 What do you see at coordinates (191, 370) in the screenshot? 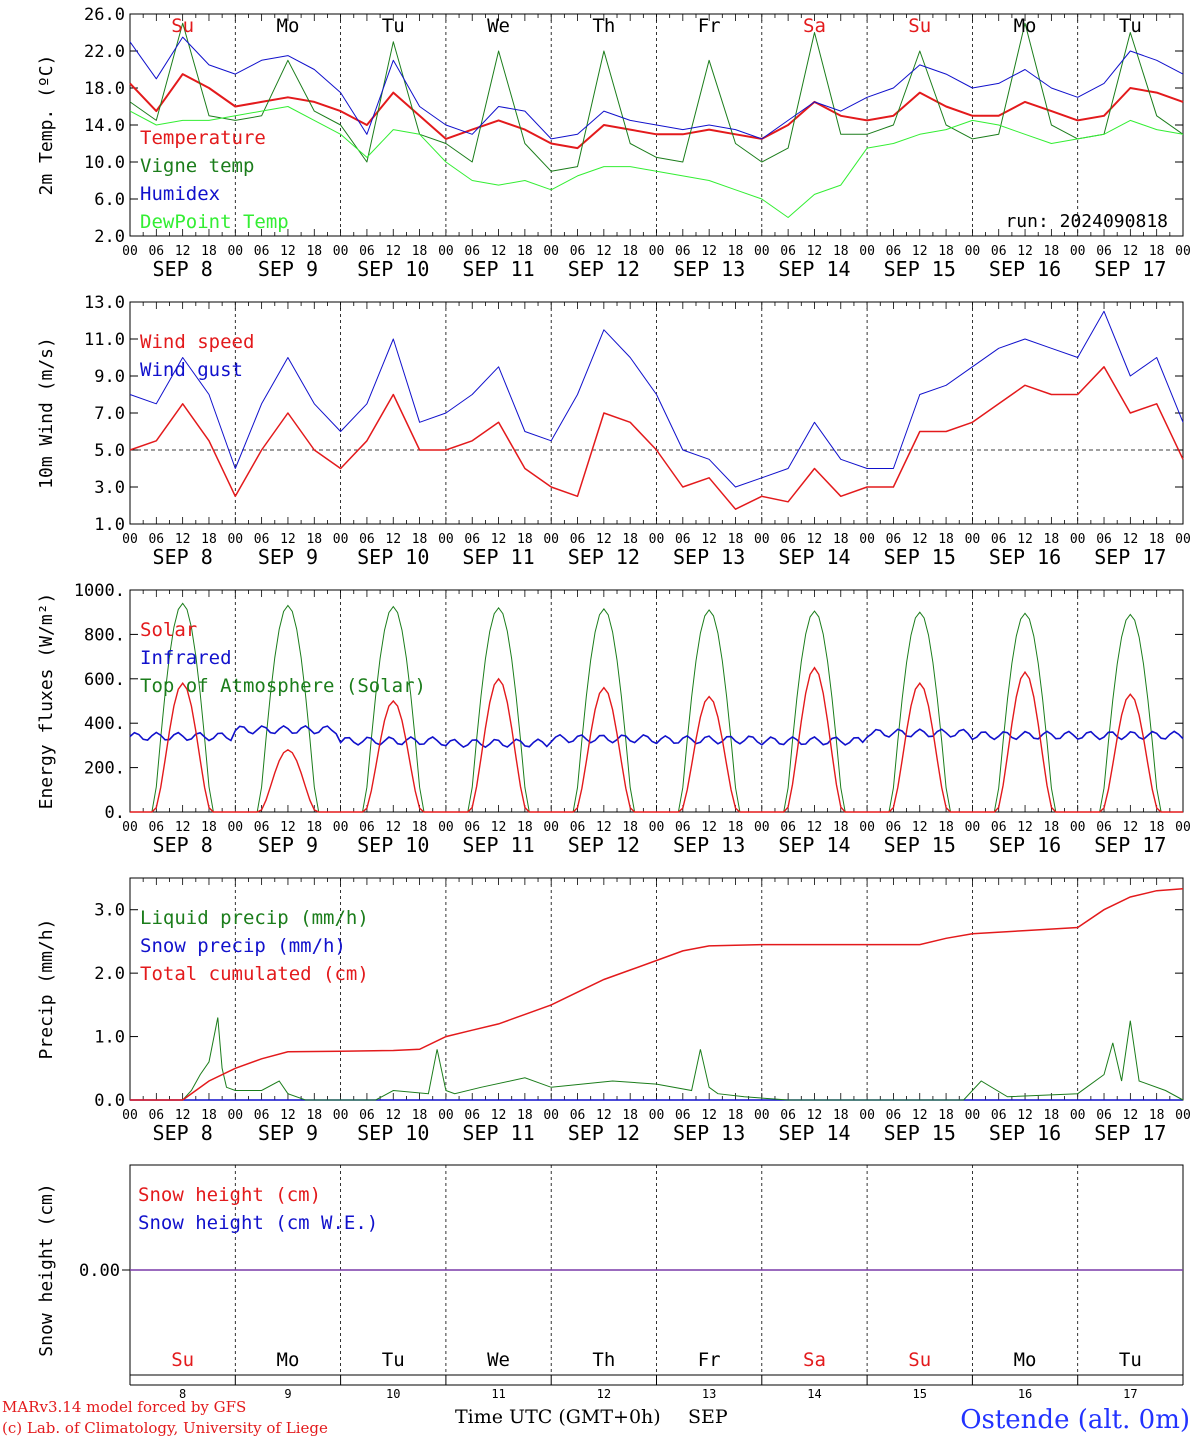
I see `legend-entry: Wind gust` at bounding box center [191, 370].